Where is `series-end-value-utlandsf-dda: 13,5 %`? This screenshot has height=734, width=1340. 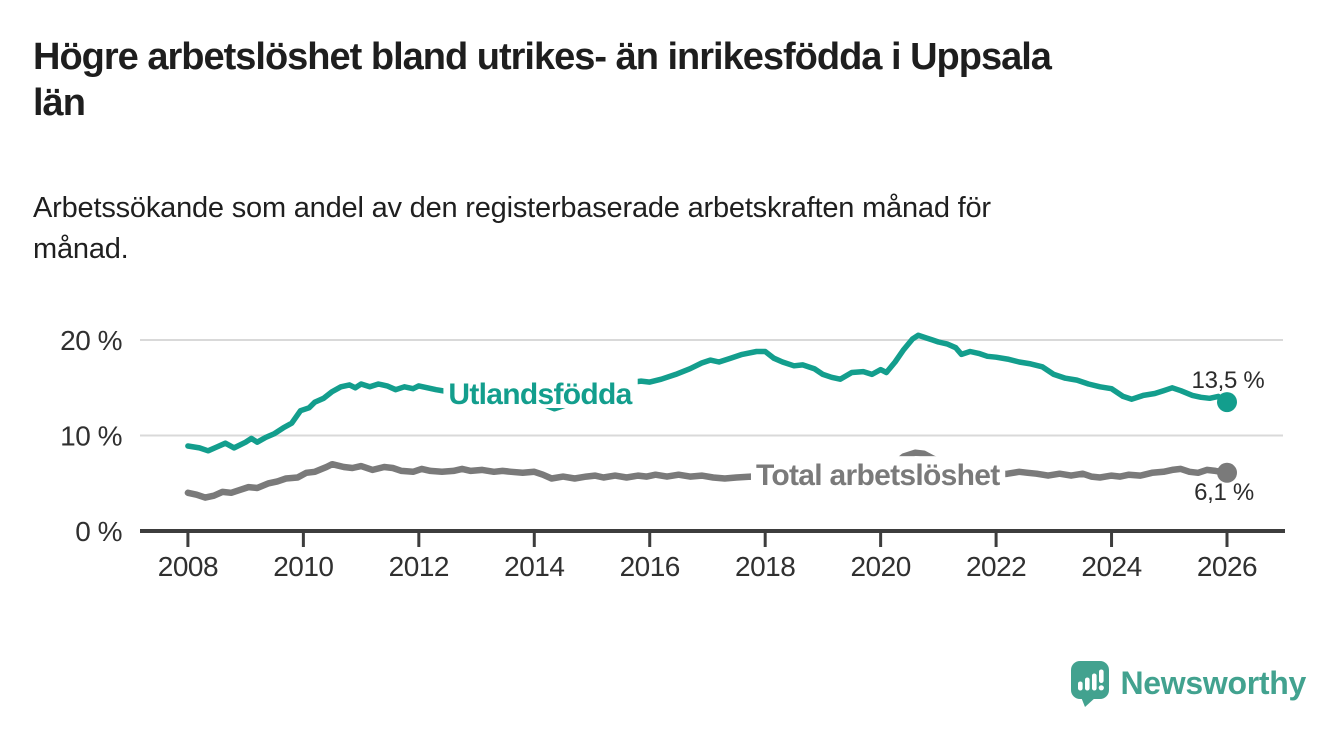
series-end-value-utlandsf-dda: 13,5 % is located at coordinates (1228, 380).